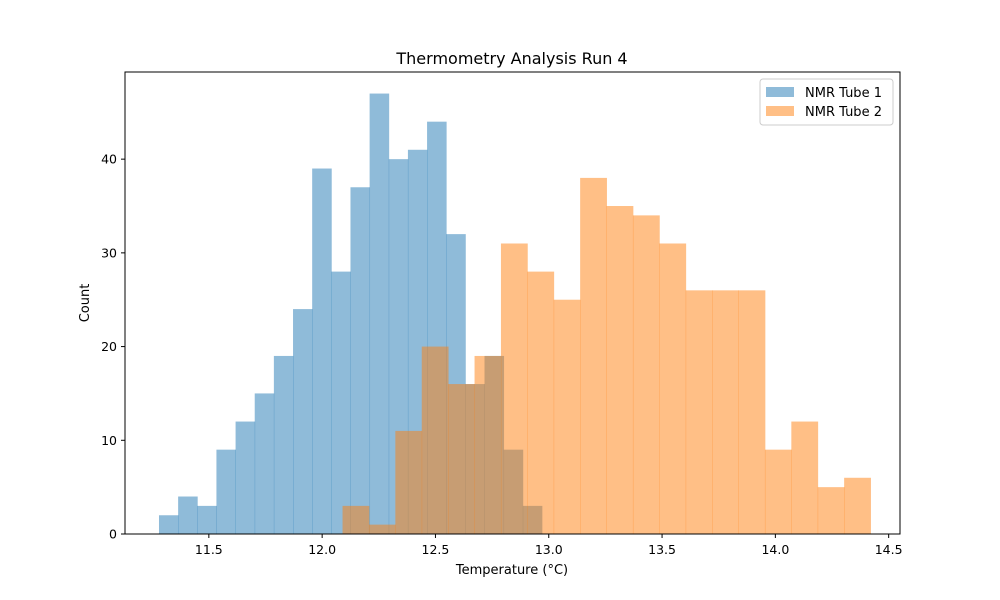 This screenshot has width=1000, height=600. I want to click on legend: NMR Tube 1 NMR Tube 2, so click(826, 102).